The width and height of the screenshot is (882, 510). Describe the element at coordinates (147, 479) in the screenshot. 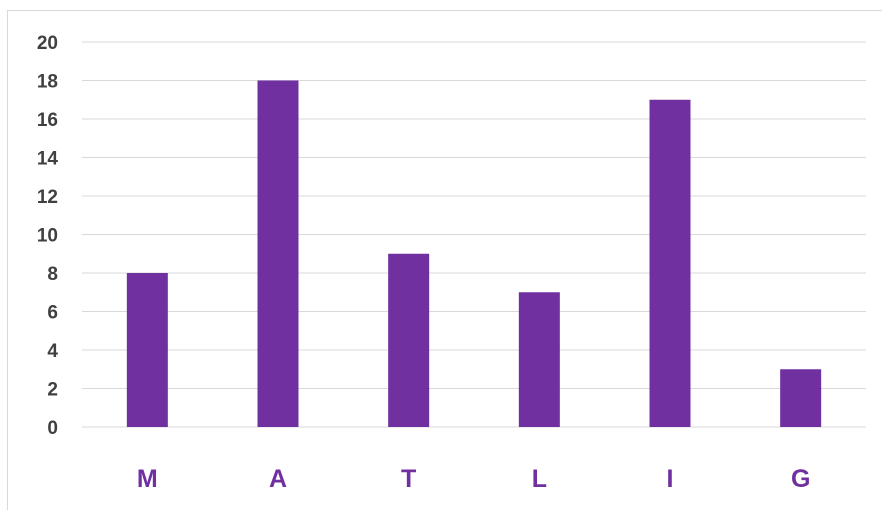

I see `x-category-label: M` at that location.